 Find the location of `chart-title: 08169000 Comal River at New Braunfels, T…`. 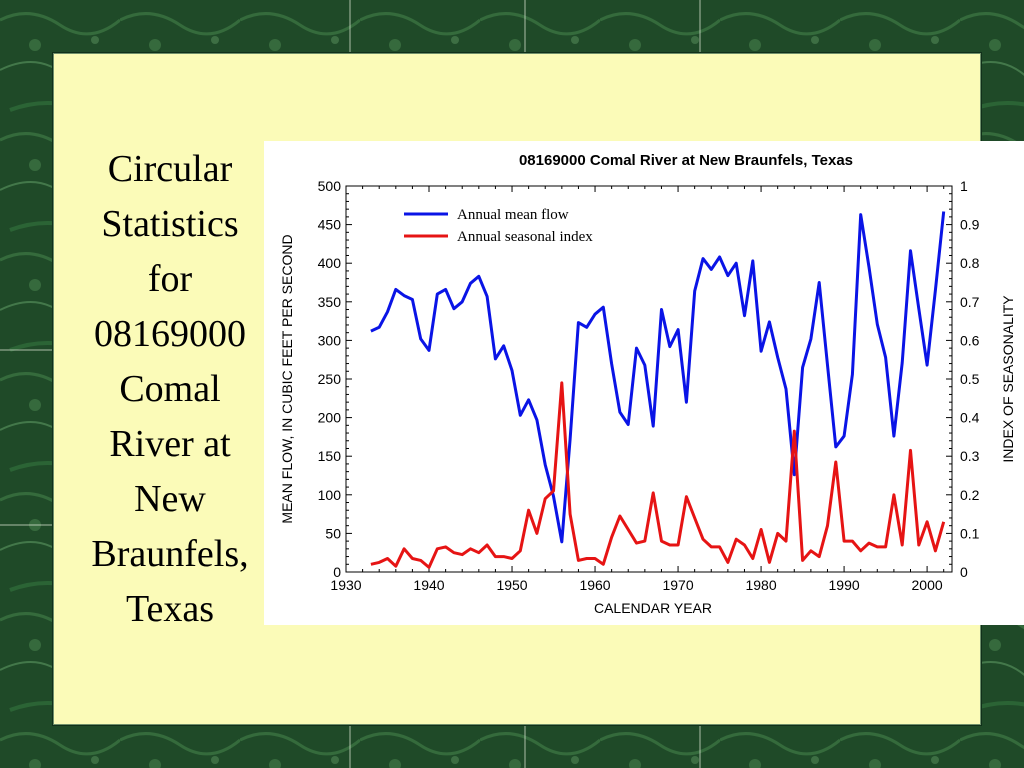

chart-title: 08169000 Comal River at New Braunfels, T… is located at coordinates (686, 160).